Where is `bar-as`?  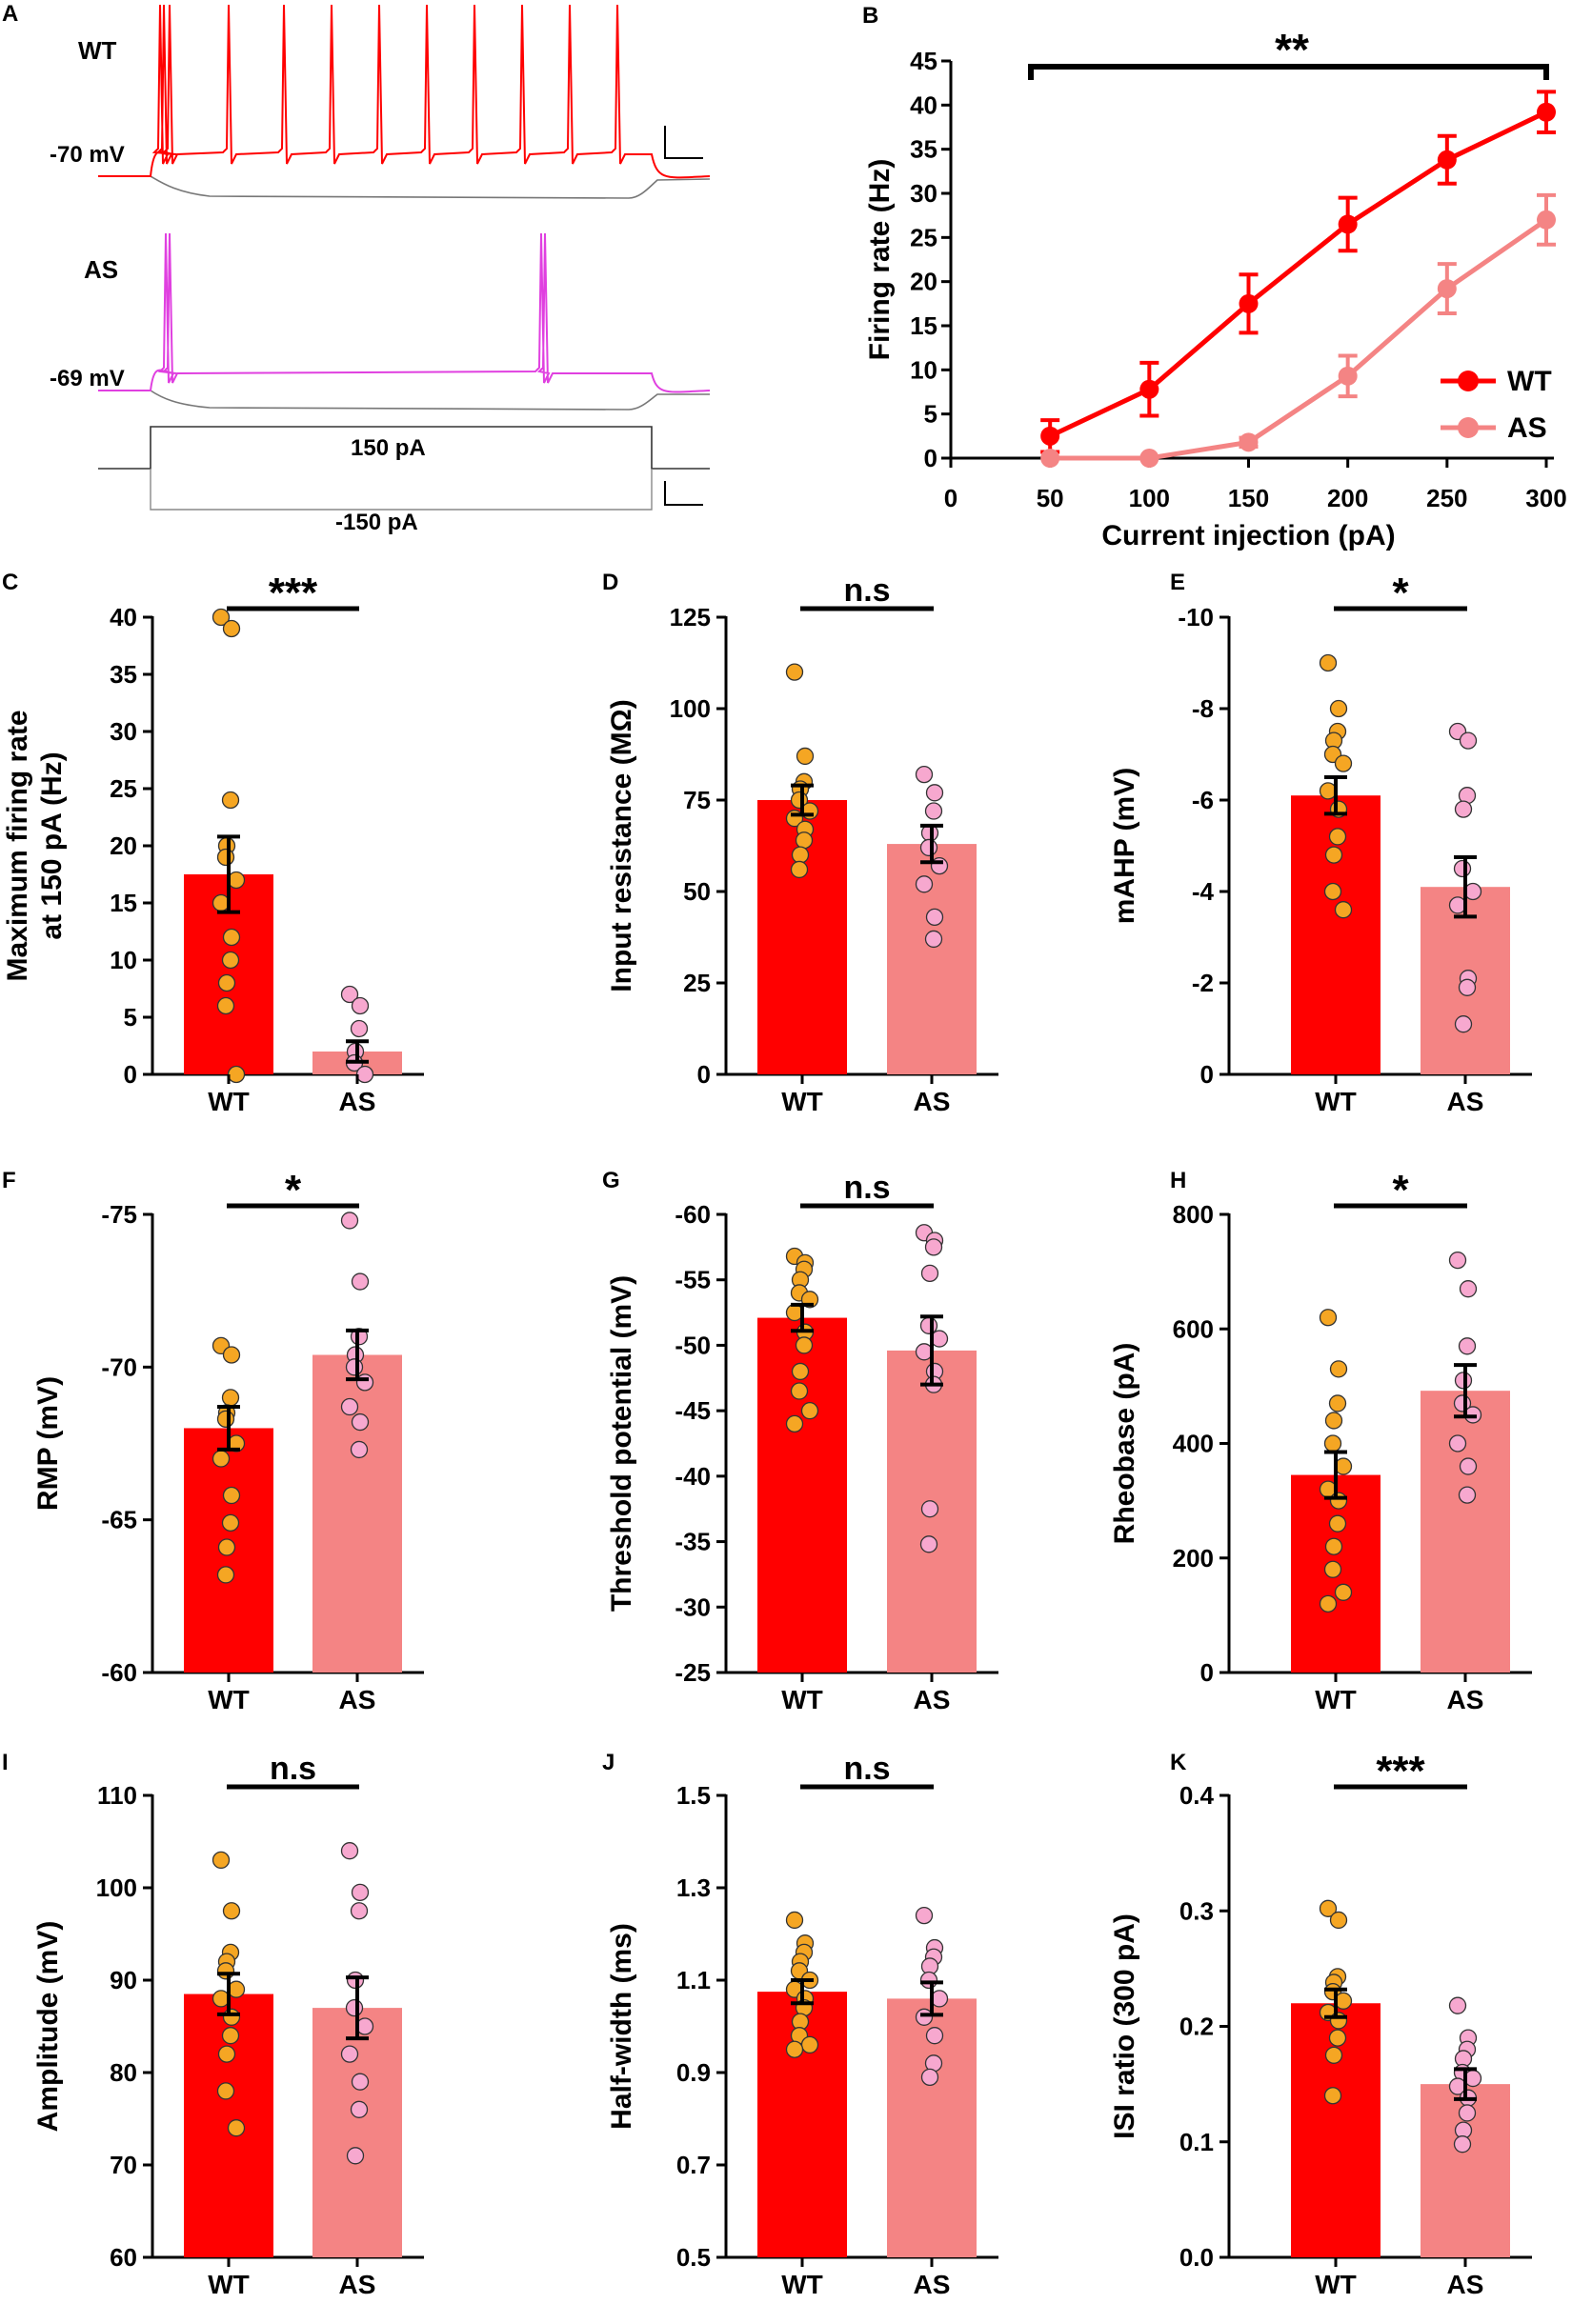
bar-as is located at coordinates (932, 959).